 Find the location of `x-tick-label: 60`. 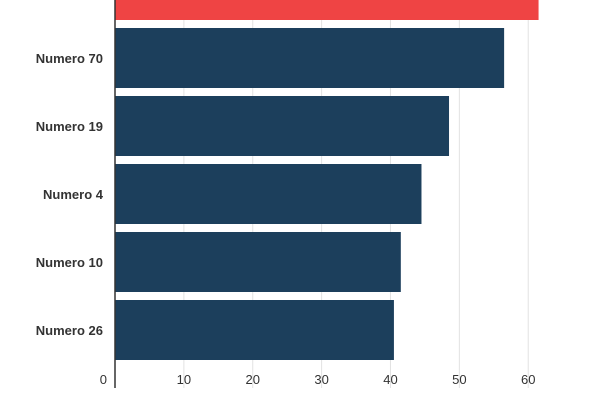

x-tick-label: 60 is located at coordinates (528, 379).